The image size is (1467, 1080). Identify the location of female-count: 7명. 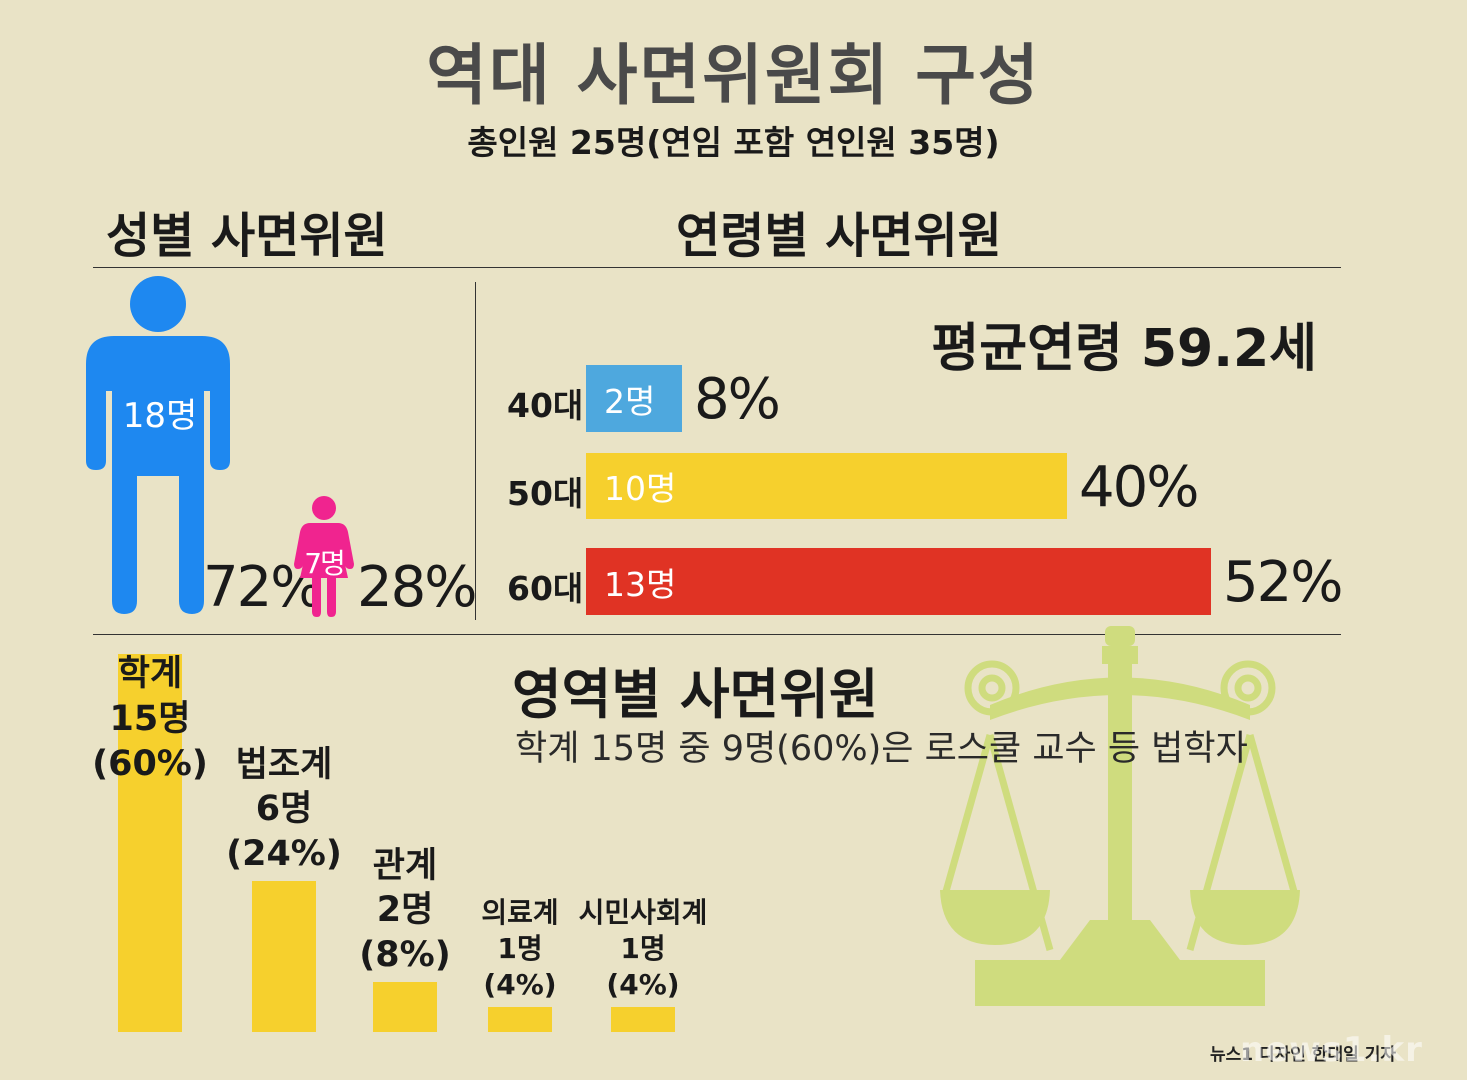
(325, 563).